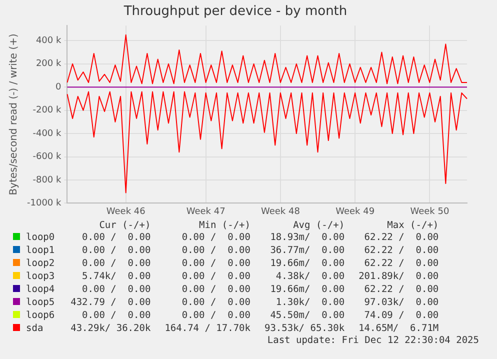 The image size is (497, 359). Describe the element at coordinates (307, 237) in the screenshot. I see `text: 18.93m/ 0.00` at that location.